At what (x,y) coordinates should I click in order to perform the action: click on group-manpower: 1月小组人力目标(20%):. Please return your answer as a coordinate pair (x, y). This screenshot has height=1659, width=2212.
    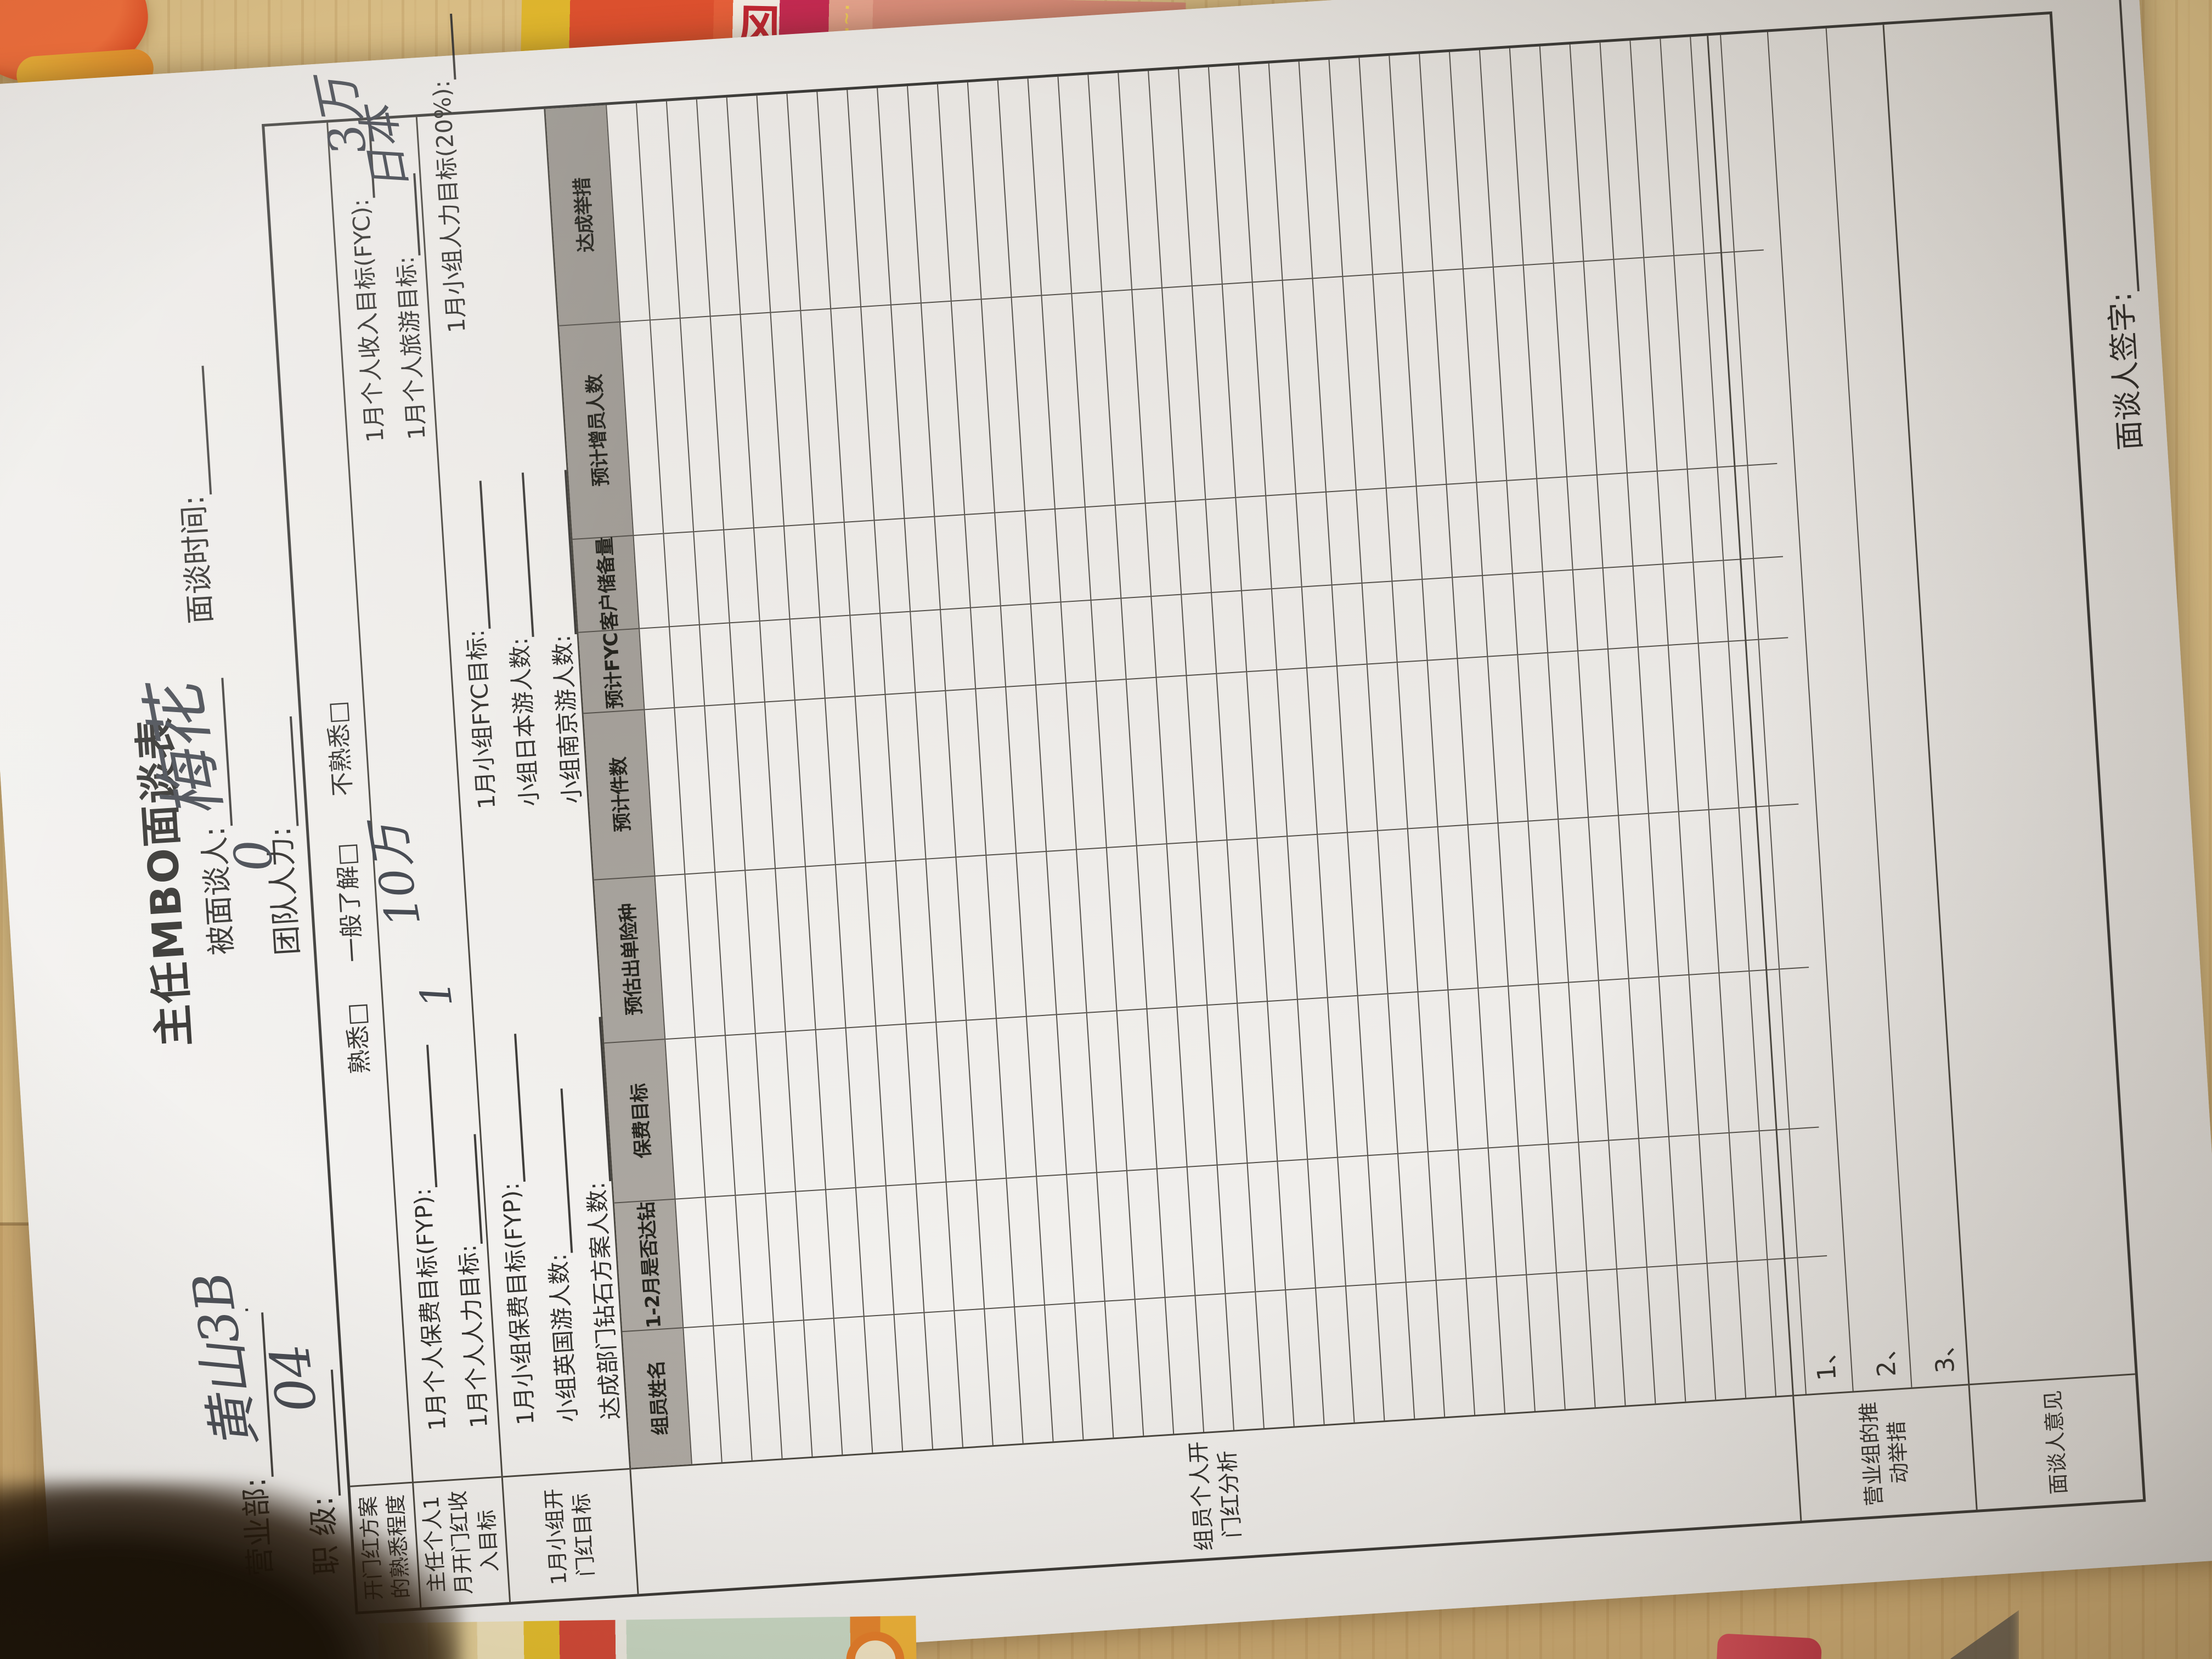
    Looking at the image, I should click on (446, 173).